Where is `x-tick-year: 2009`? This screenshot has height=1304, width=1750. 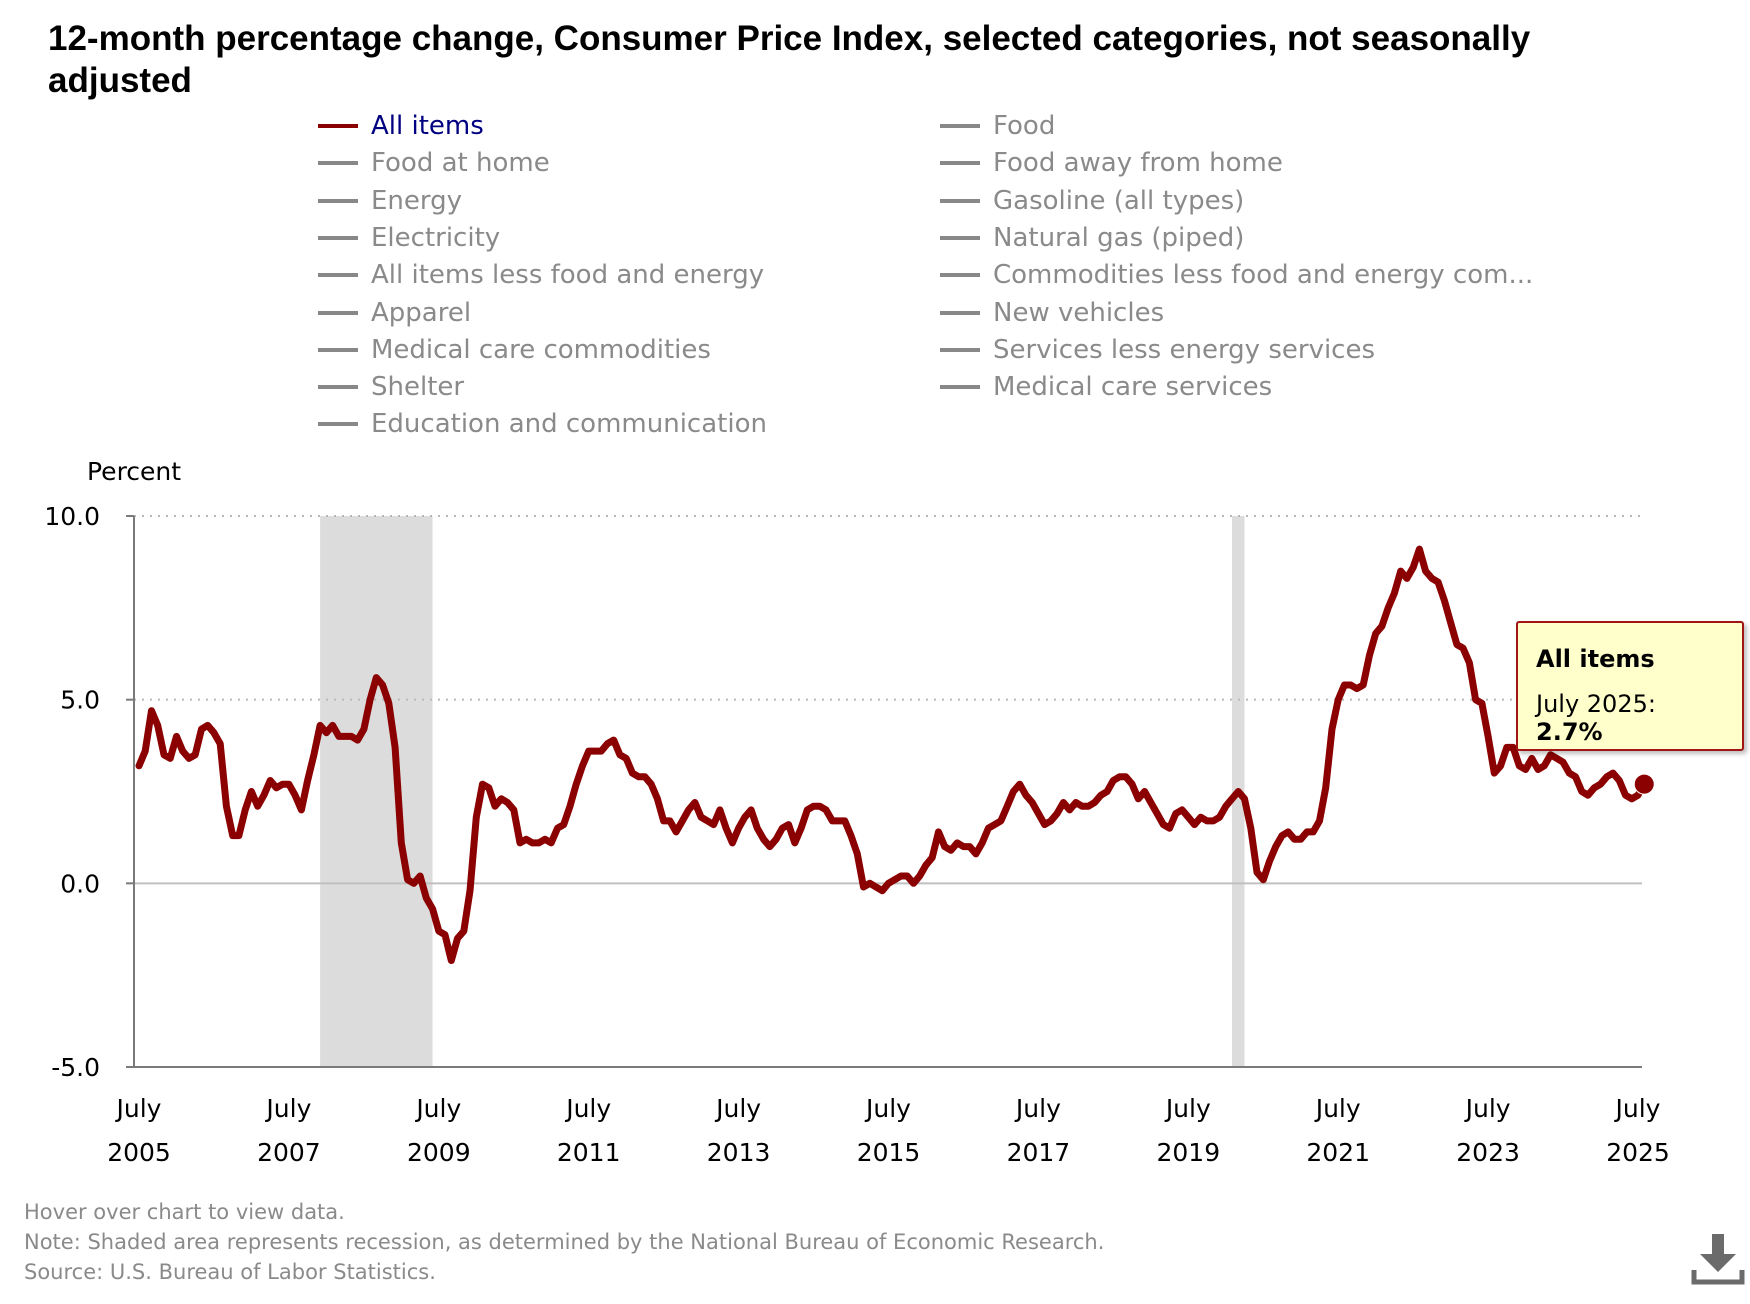 x-tick-year: 2009 is located at coordinates (439, 1152).